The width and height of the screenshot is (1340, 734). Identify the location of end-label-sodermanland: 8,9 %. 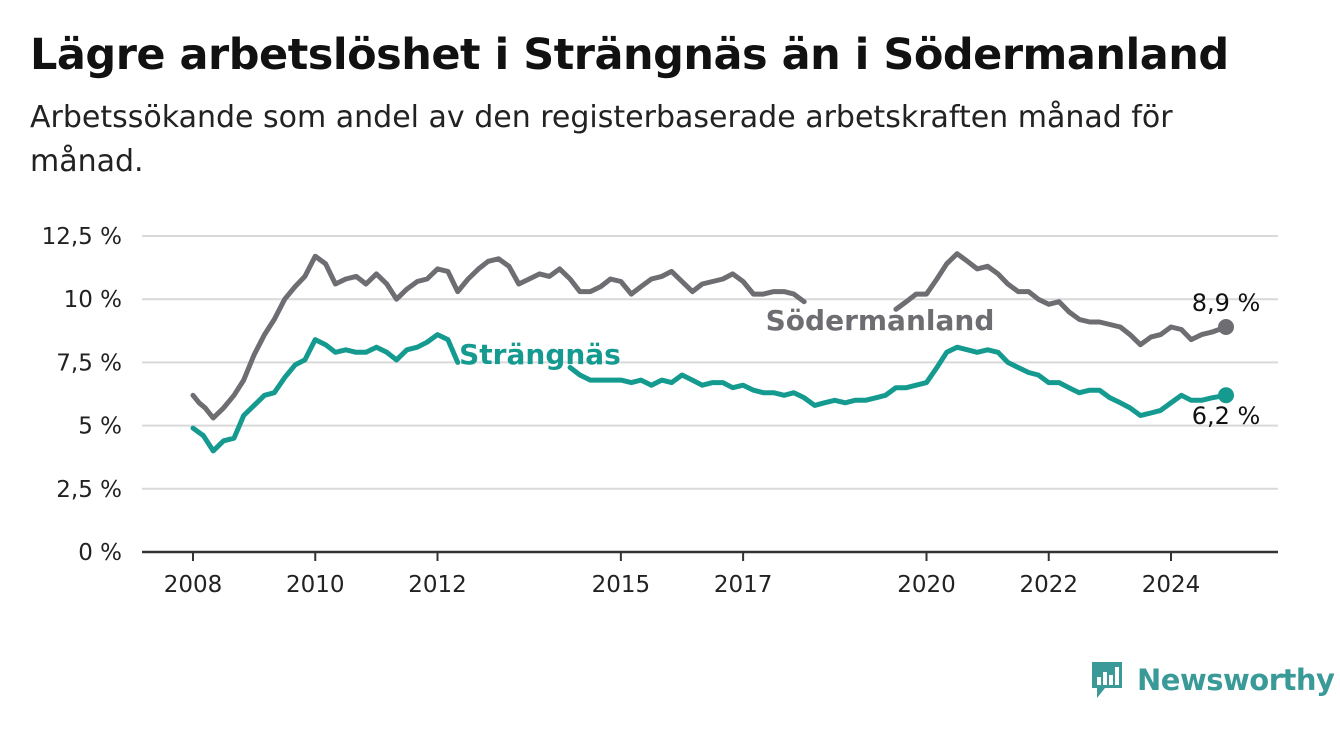
(1226, 303).